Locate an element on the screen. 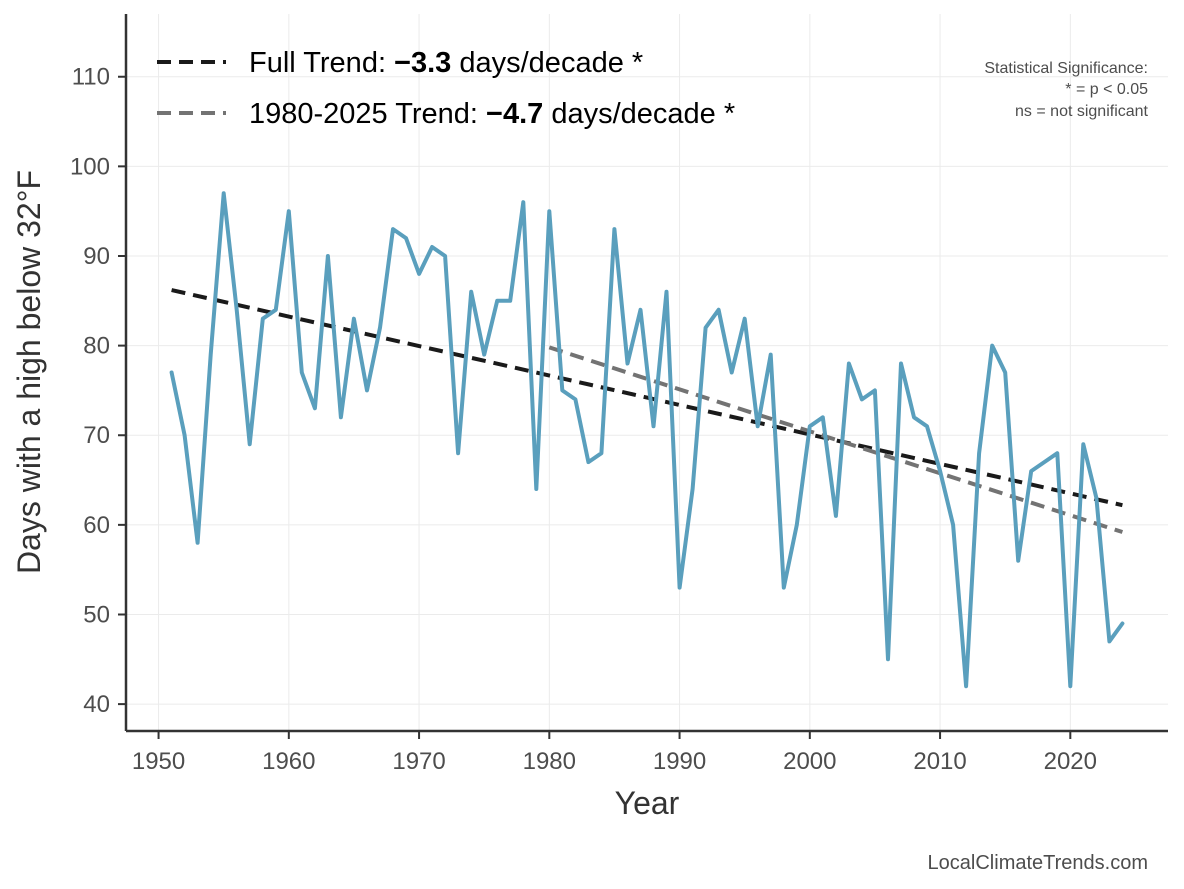  y-tick-label: 80 is located at coordinates (96, 346).